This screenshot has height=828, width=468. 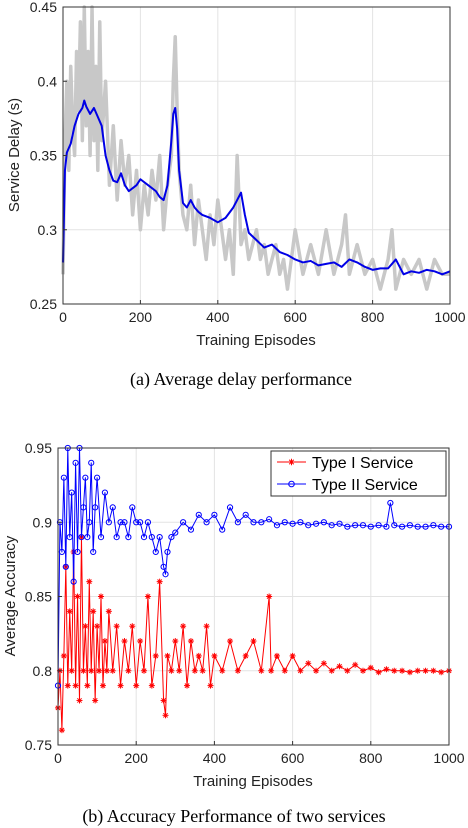 I want to click on accuracy-chart-legend: Type I Service Type II Service, so click(x=358, y=473).